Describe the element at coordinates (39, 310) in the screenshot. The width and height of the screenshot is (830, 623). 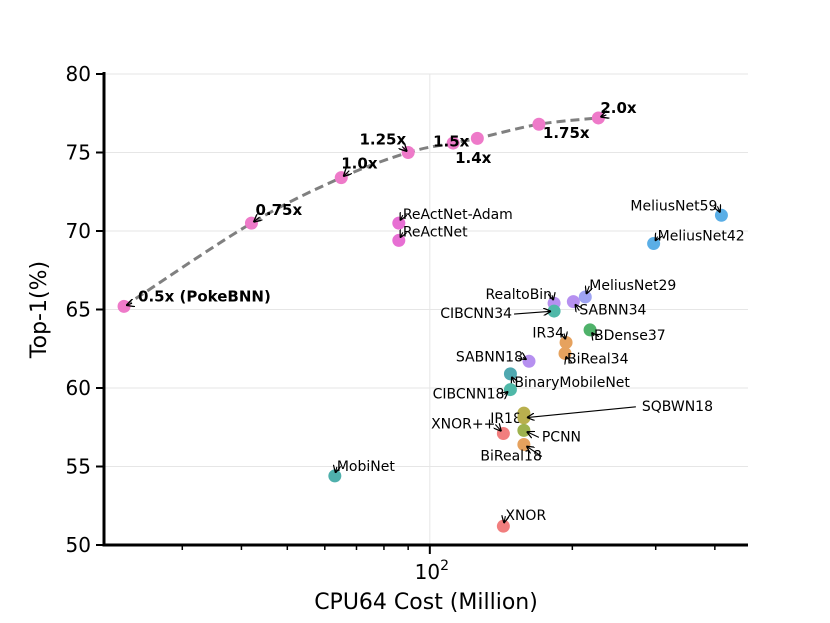
I see `y-axis-label: Top-1(%)` at that location.